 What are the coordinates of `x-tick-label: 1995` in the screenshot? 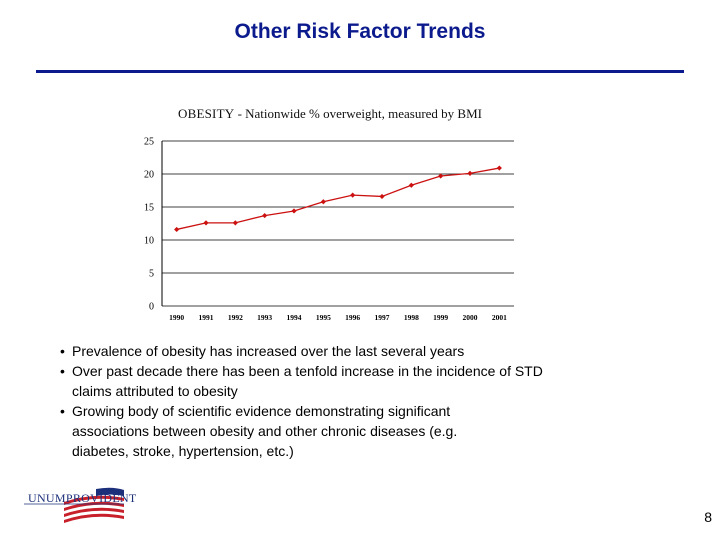 It's located at (323, 317).